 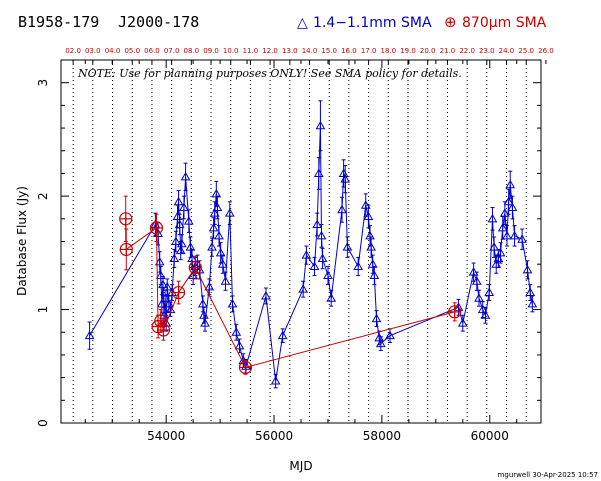 What do you see at coordinates (43, 83) in the screenshot?
I see `y-tick-label: 3` at bounding box center [43, 83].